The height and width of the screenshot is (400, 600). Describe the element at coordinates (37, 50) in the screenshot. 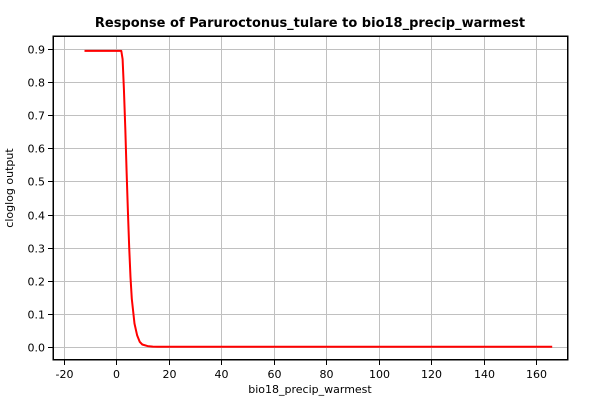

I see `y-tick-label: 0.9` at that location.